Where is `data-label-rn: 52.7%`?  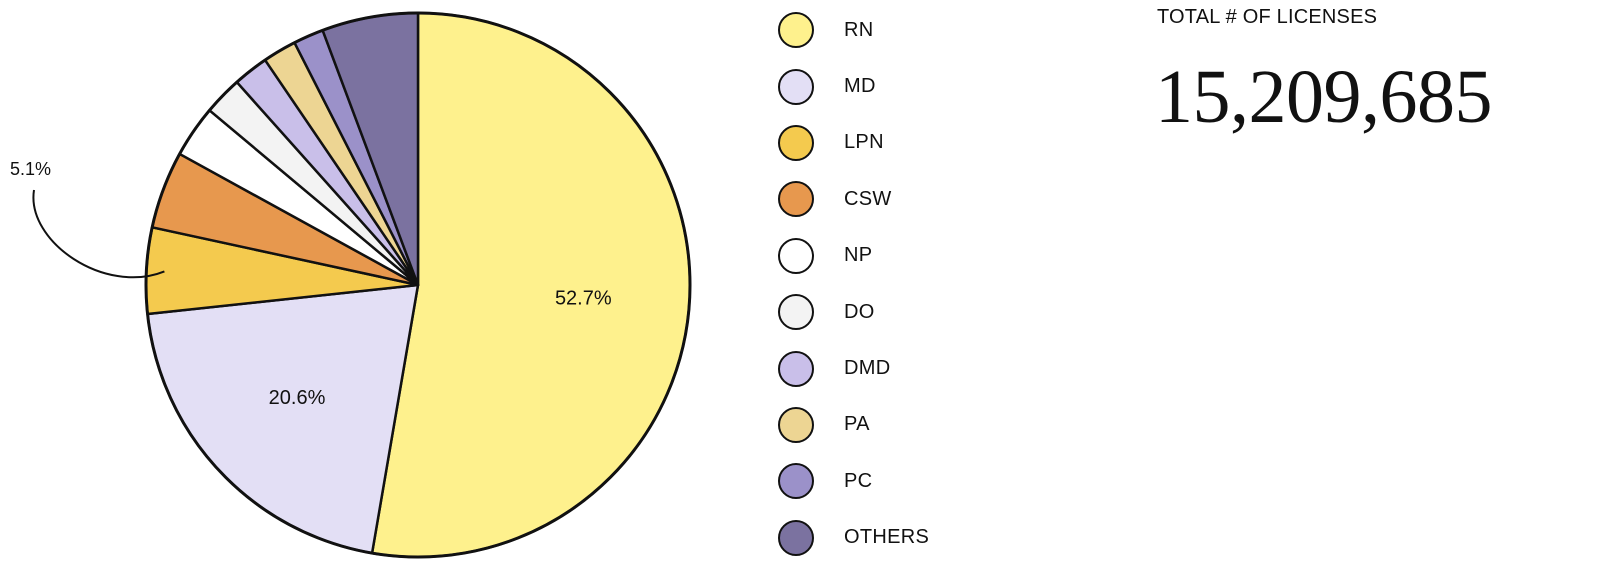
data-label-rn: 52.7% is located at coordinates (583, 298).